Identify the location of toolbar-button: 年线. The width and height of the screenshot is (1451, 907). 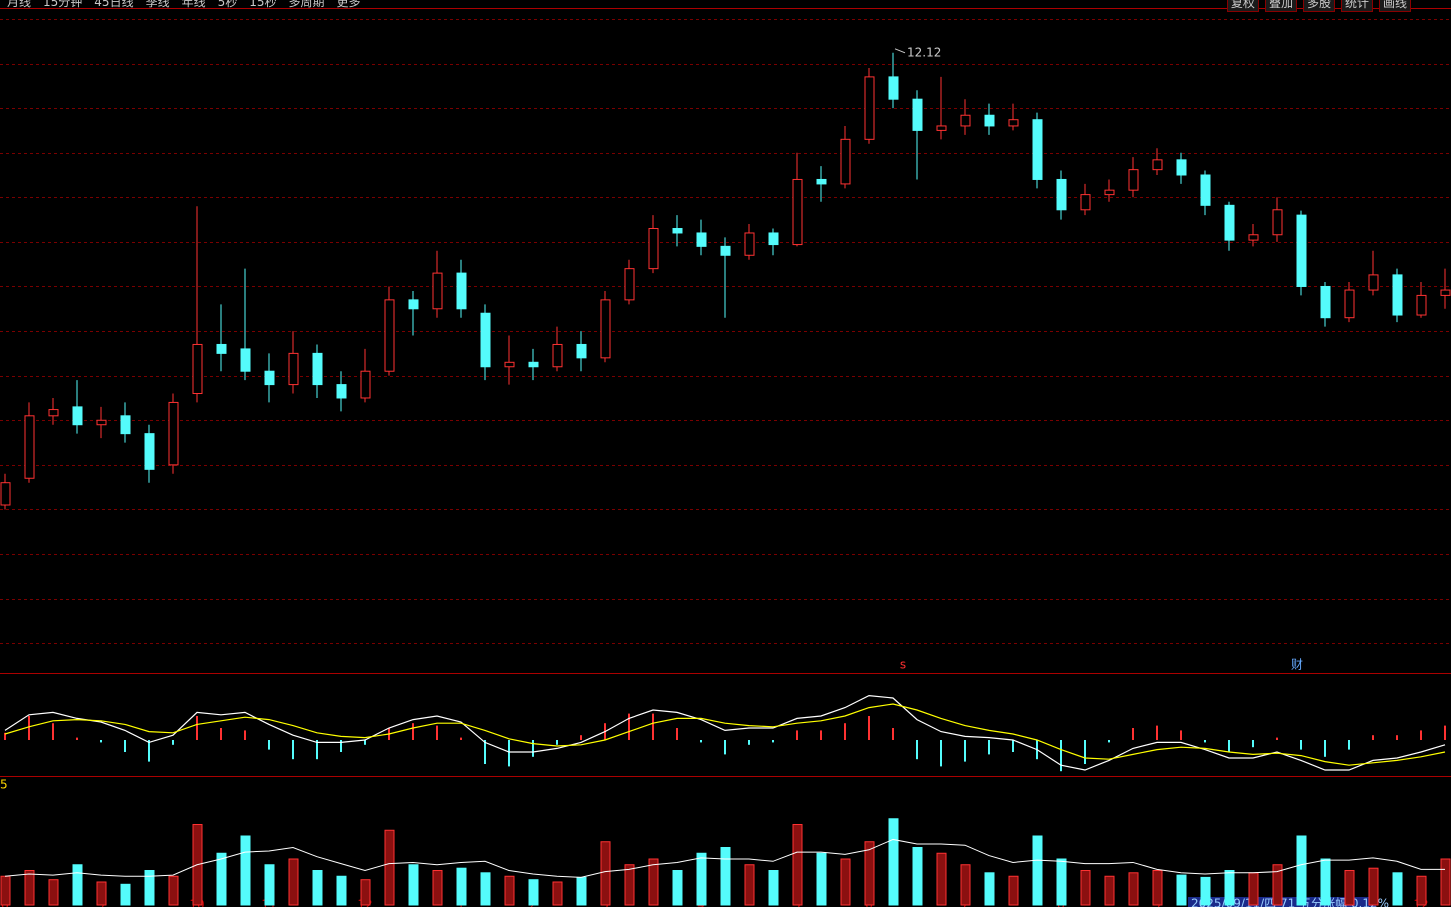
(193, 4).